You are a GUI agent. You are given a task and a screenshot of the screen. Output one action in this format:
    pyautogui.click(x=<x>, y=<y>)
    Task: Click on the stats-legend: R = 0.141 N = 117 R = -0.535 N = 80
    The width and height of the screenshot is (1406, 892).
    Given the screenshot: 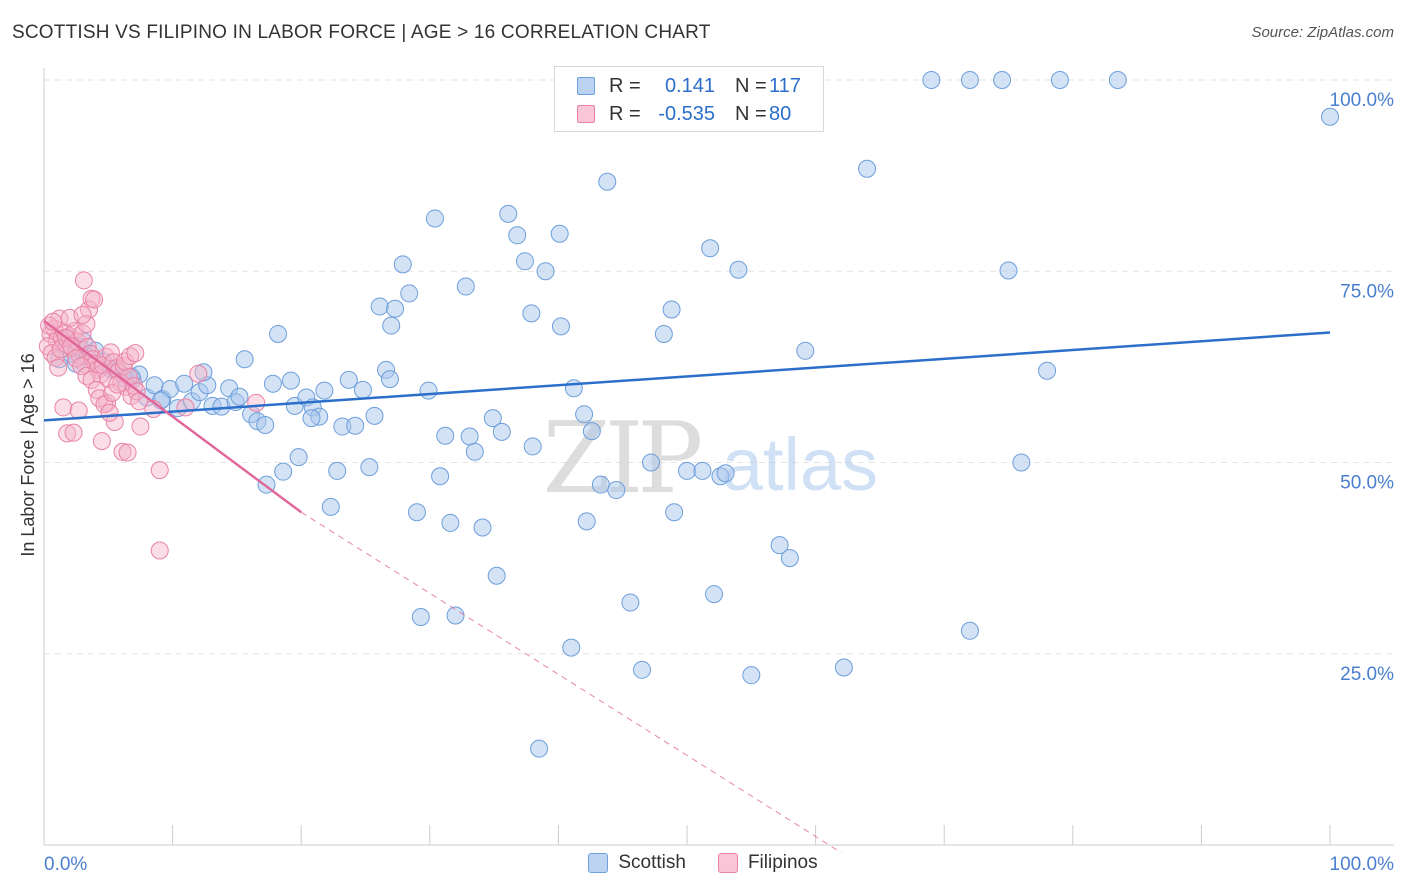 What is the action you would take?
    pyautogui.click(x=689, y=99)
    